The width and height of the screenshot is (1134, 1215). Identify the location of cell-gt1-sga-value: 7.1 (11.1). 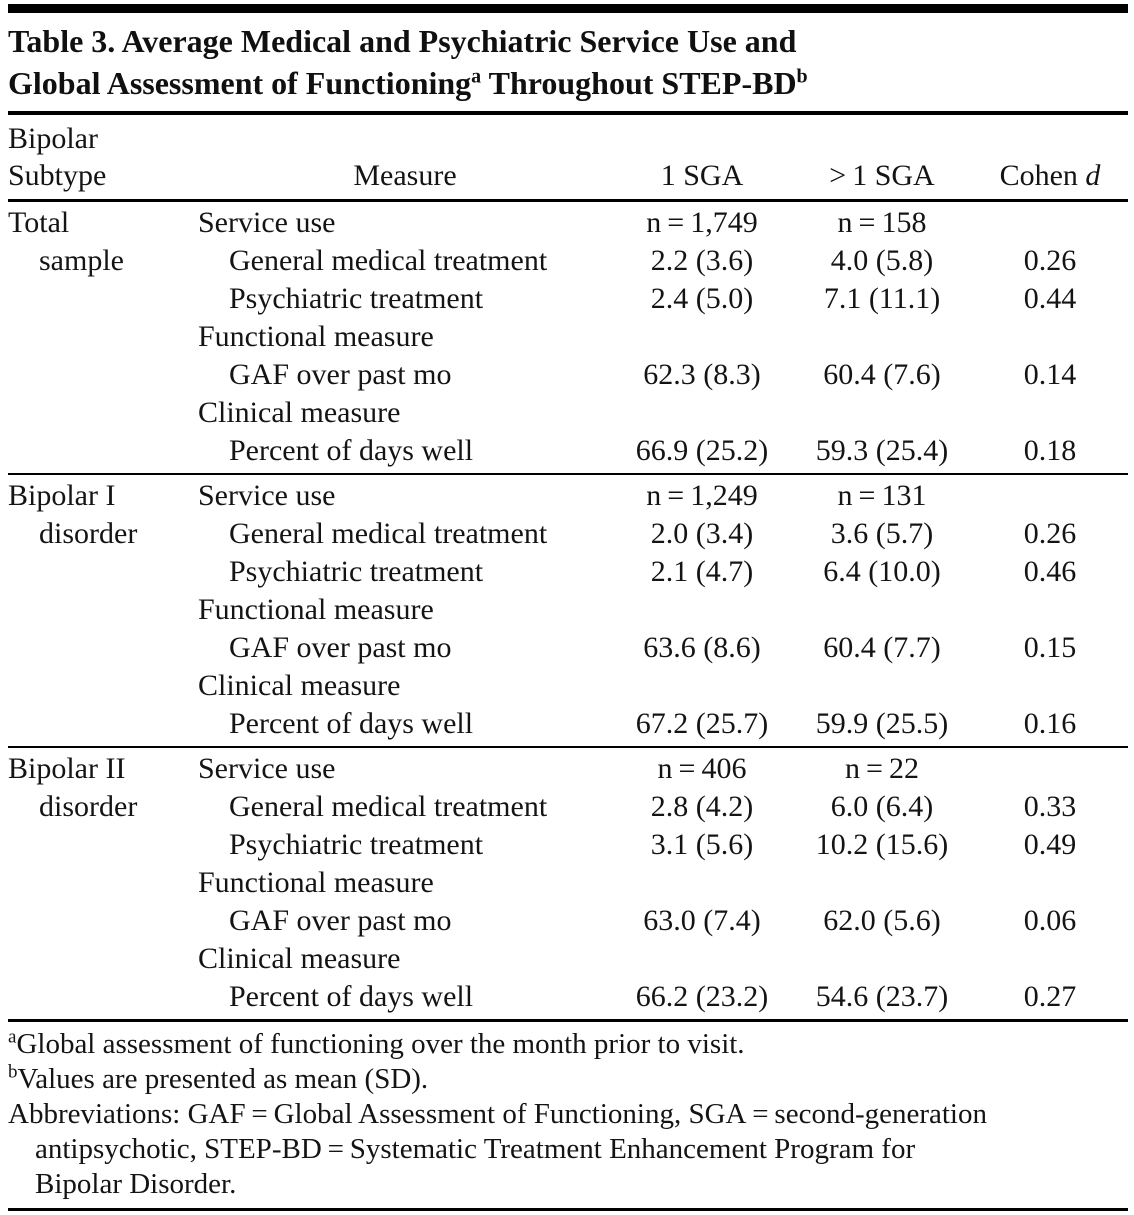
(882, 298).